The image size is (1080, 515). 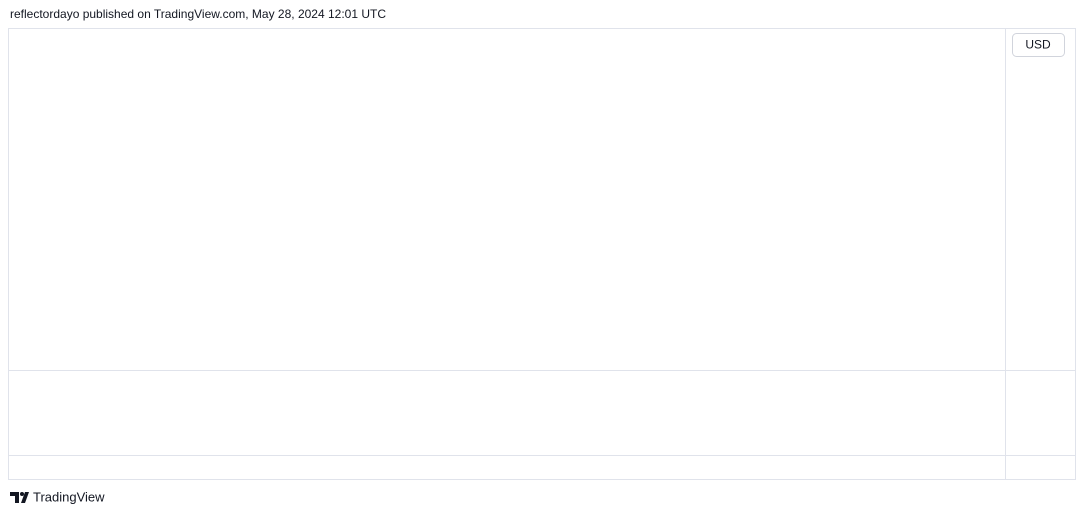 I want to click on brand-logo, so click(x=19, y=497).